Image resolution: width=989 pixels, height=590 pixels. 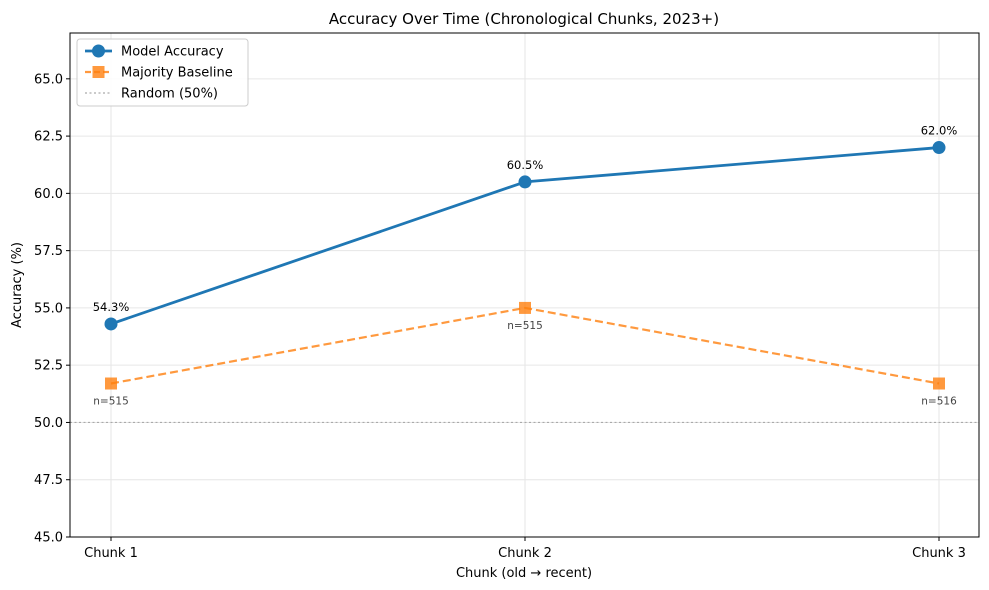 I want to click on legend-box, so click(x=162, y=72).